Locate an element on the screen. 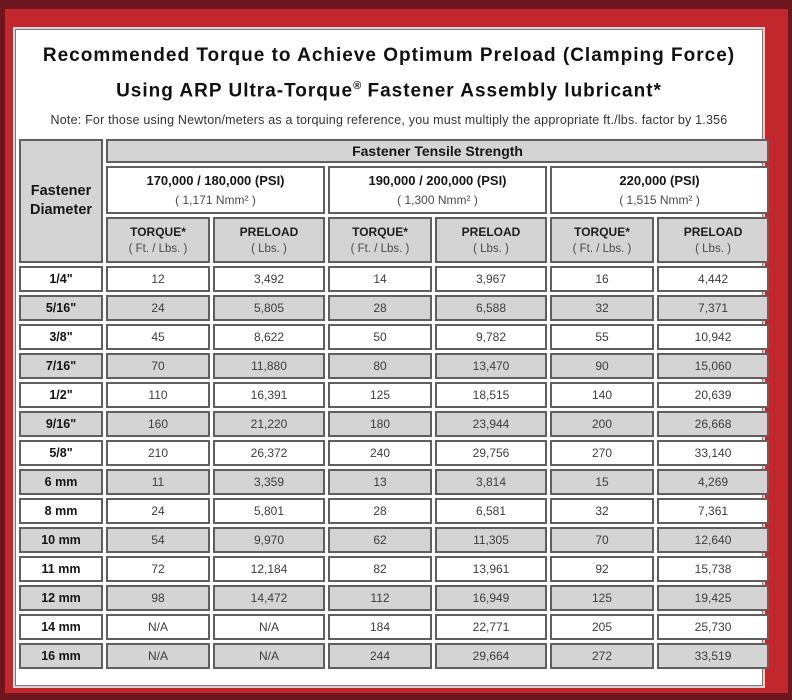 The image size is (792, 700). value-cell: 82 is located at coordinates (380, 569).